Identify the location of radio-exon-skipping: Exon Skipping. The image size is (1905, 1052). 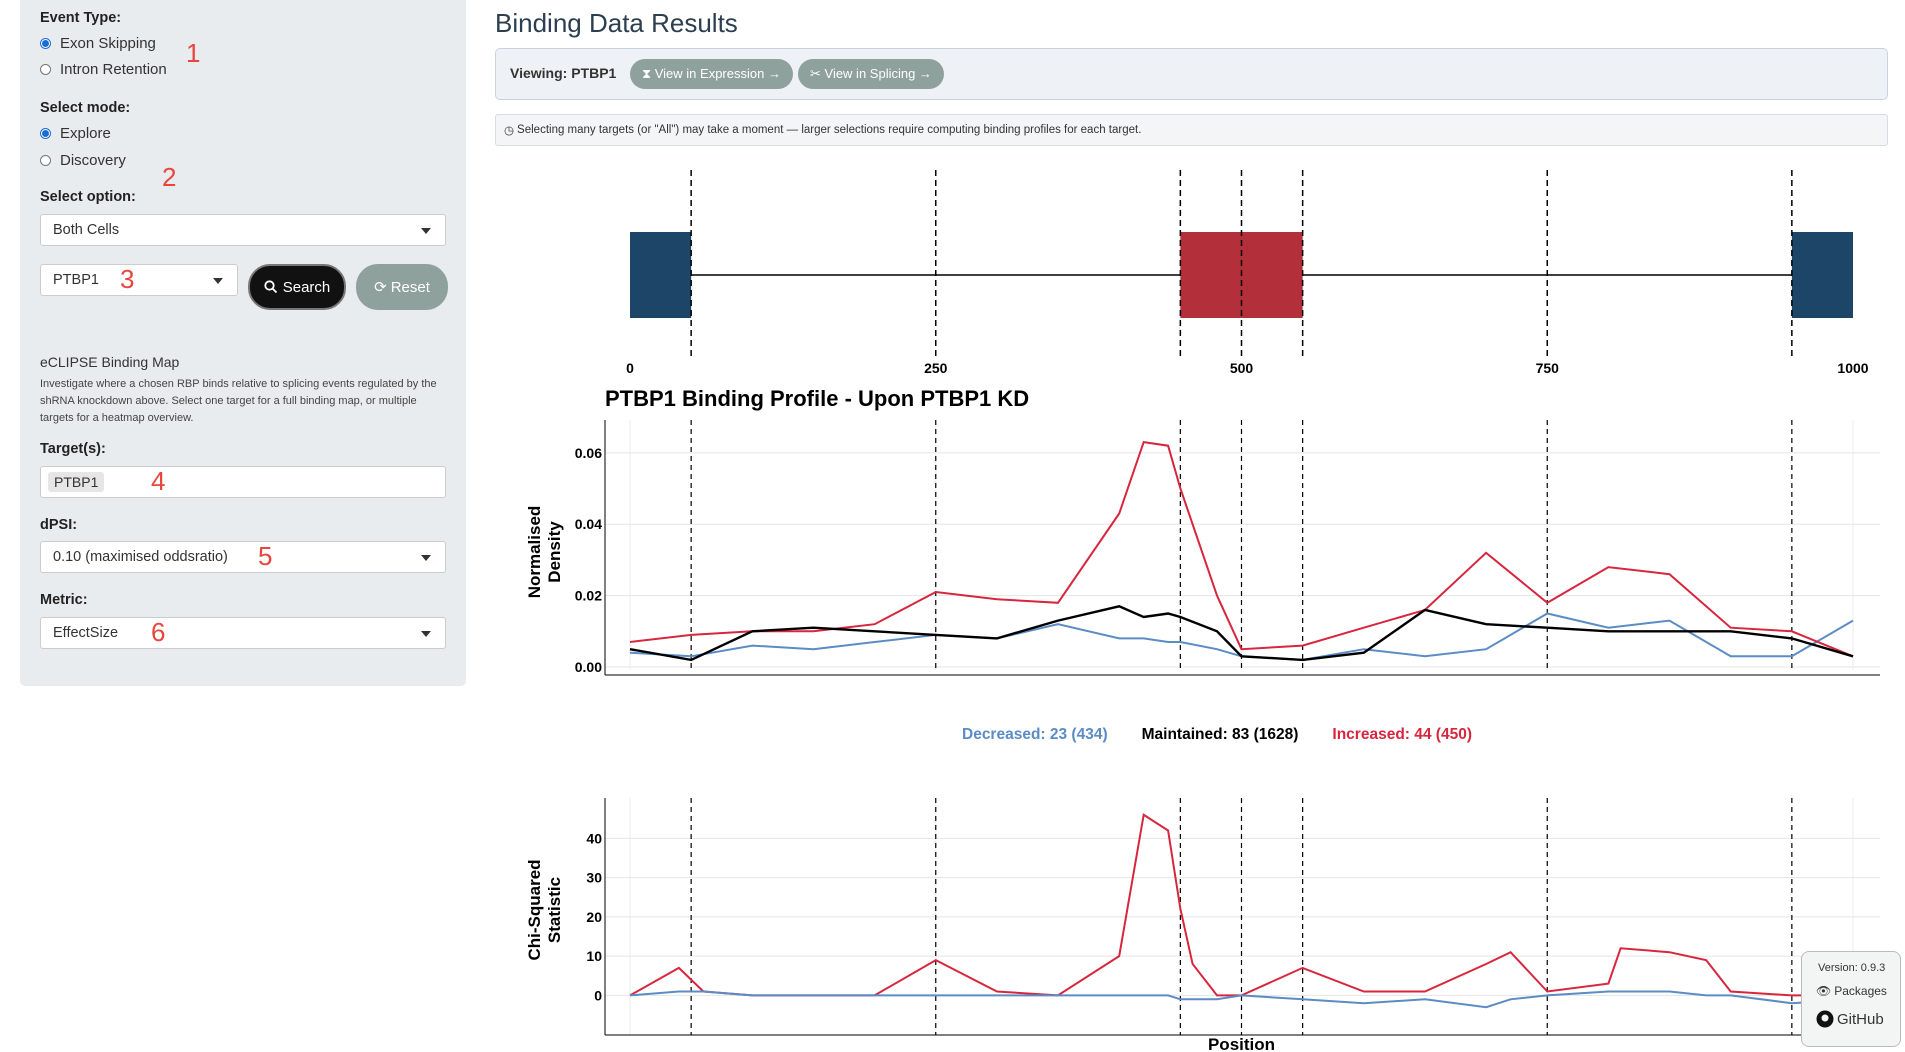
(98, 43).